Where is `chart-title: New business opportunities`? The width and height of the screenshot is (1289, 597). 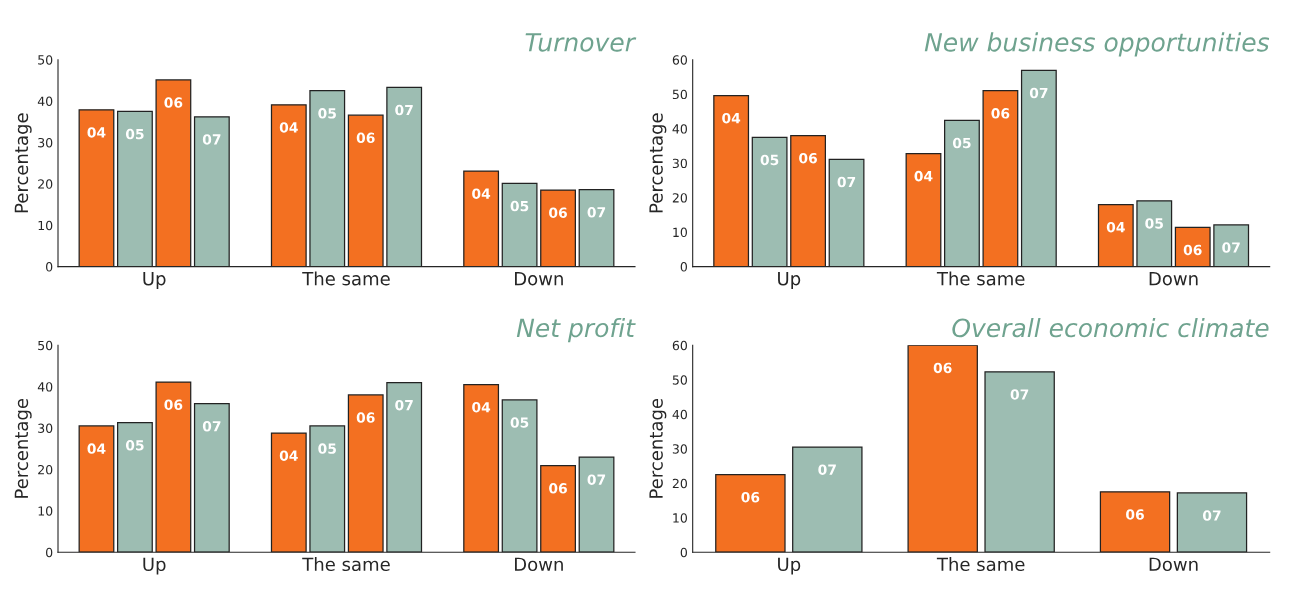 chart-title: New business opportunities is located at coordinates (1097, 44).